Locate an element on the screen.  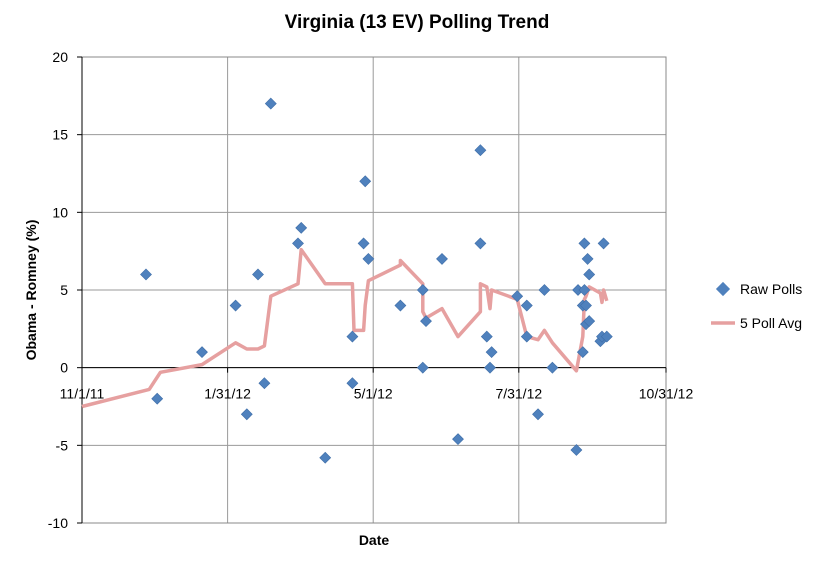
y-tick-label: 20 is located at coordinates (60, 57).